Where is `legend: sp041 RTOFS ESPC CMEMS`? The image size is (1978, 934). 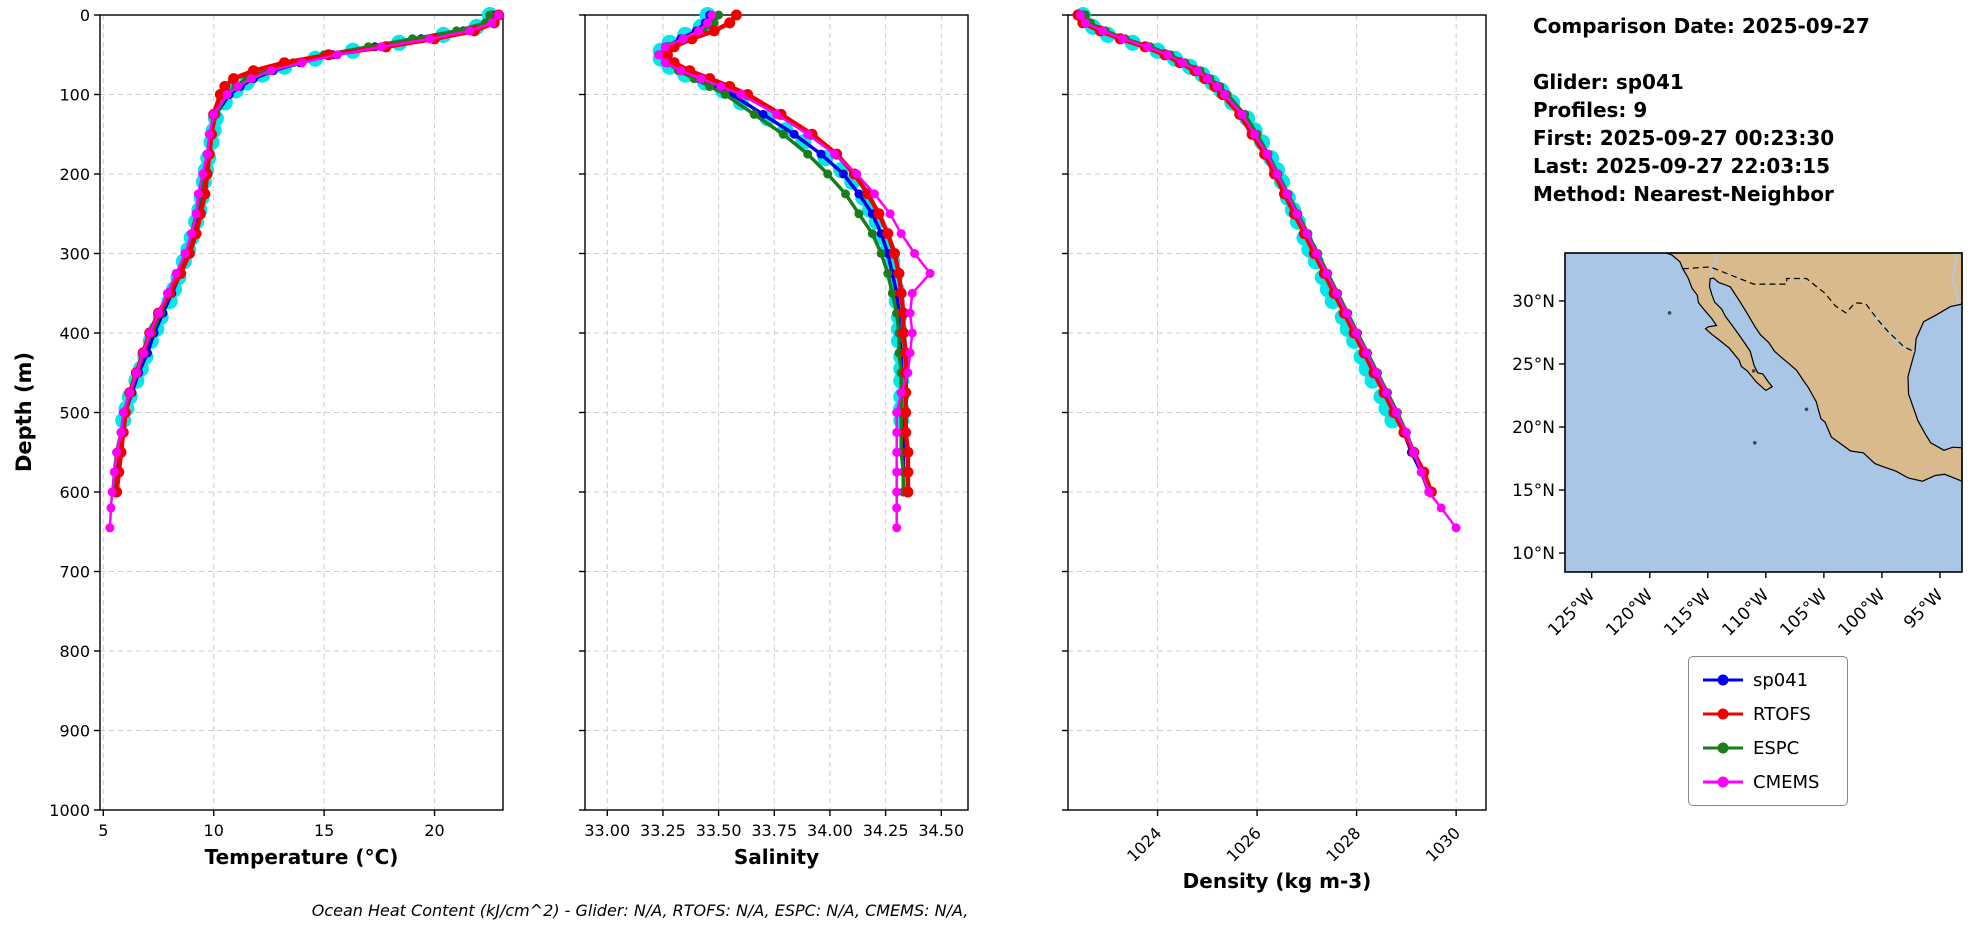 legend: sp041 RTOFS ESPC CMEMS is located at coordinates (1768, 731).